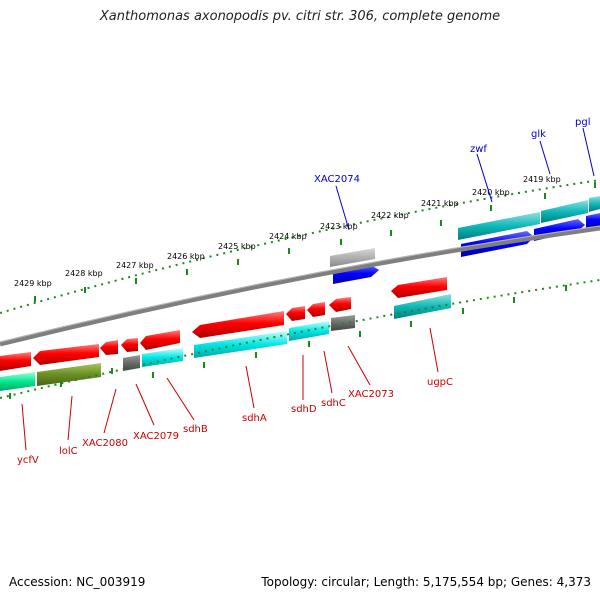 The image size is (600, 600). What do you see at coordinates (69, 374) in the screenshot?
I see `gene-lolC-rna` at bounding box center [69, 374].